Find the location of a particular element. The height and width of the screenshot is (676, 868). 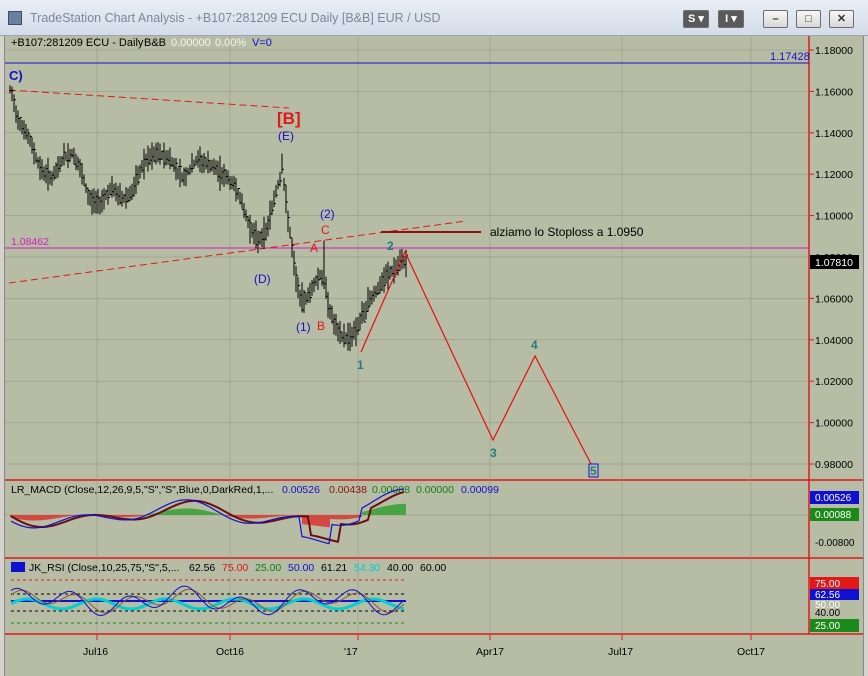

header-study: B&B is located at coordinates (155, 43).